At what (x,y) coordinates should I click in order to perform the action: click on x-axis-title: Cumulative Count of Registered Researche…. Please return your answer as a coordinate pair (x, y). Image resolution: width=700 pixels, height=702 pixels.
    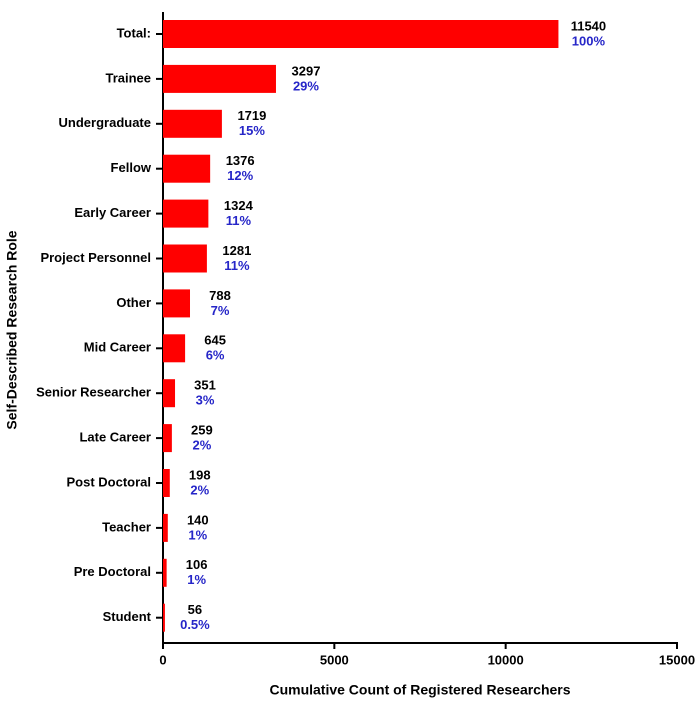
    Looking at the image, I should click on (419, 690).